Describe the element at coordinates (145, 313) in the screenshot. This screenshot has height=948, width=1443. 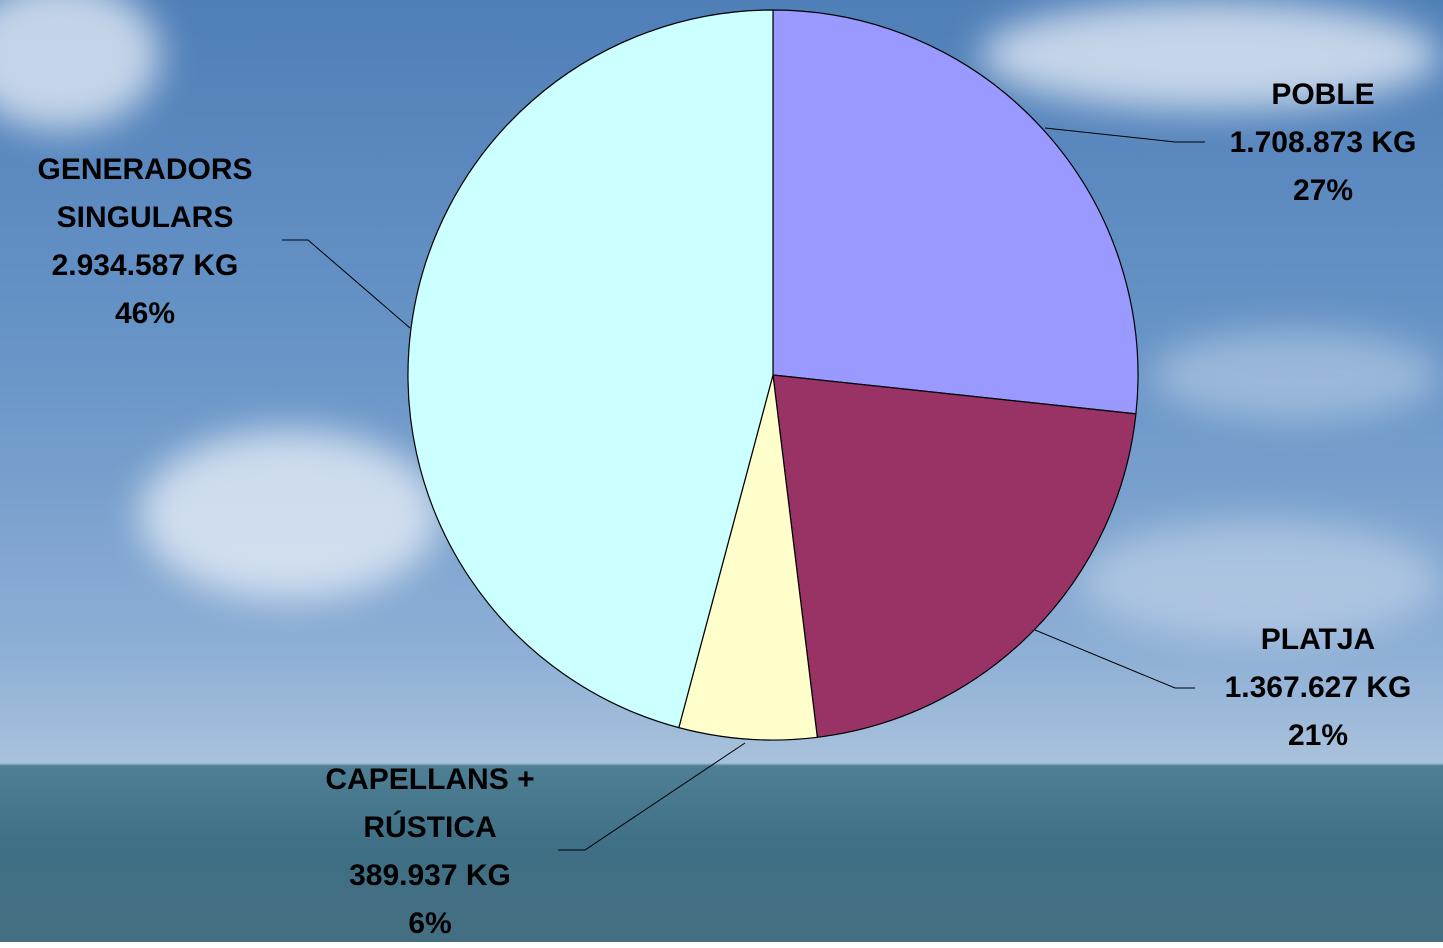
I see `percent-label: 46%` at that location.